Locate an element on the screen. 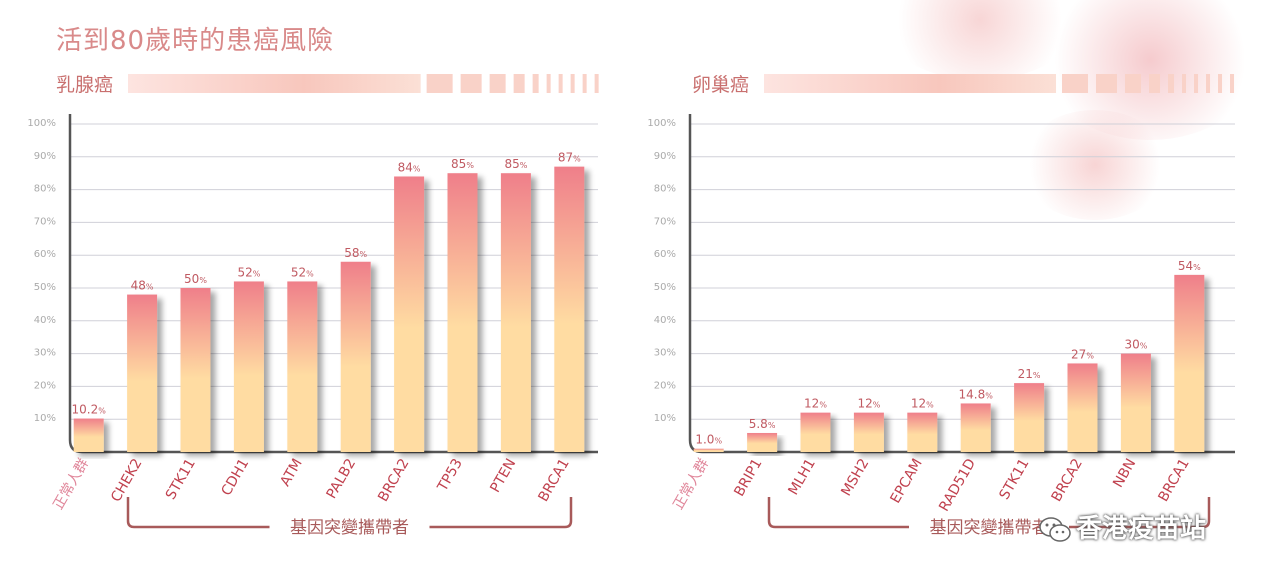 The height and width of the screenshot is (582, 1280). value-label: 21% is located at coordinates (1029, 374).